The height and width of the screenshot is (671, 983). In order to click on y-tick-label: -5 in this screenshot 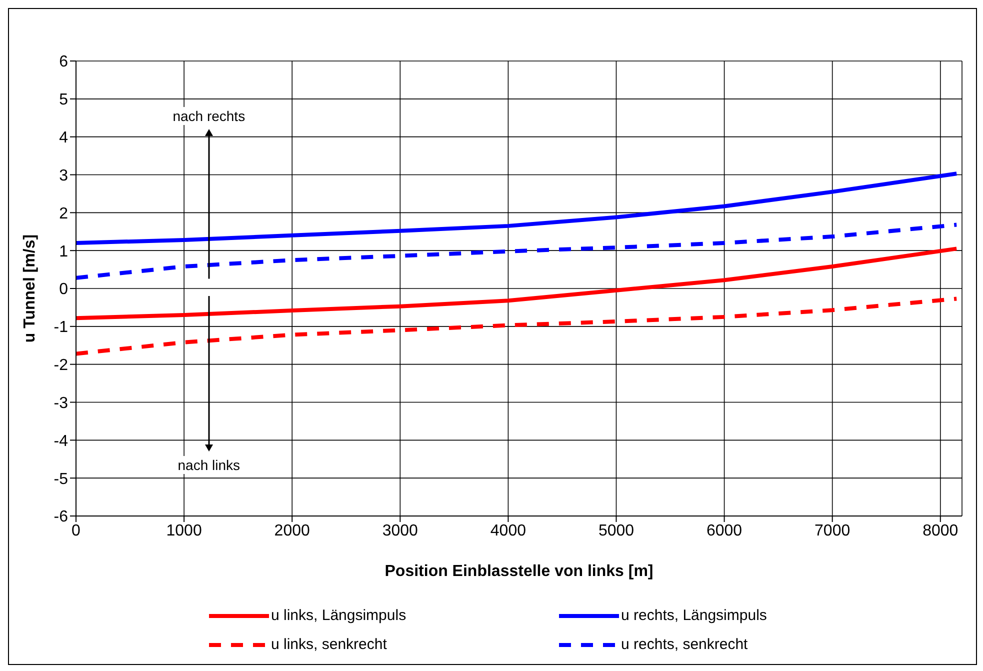, I will do `click(61, 479)`.